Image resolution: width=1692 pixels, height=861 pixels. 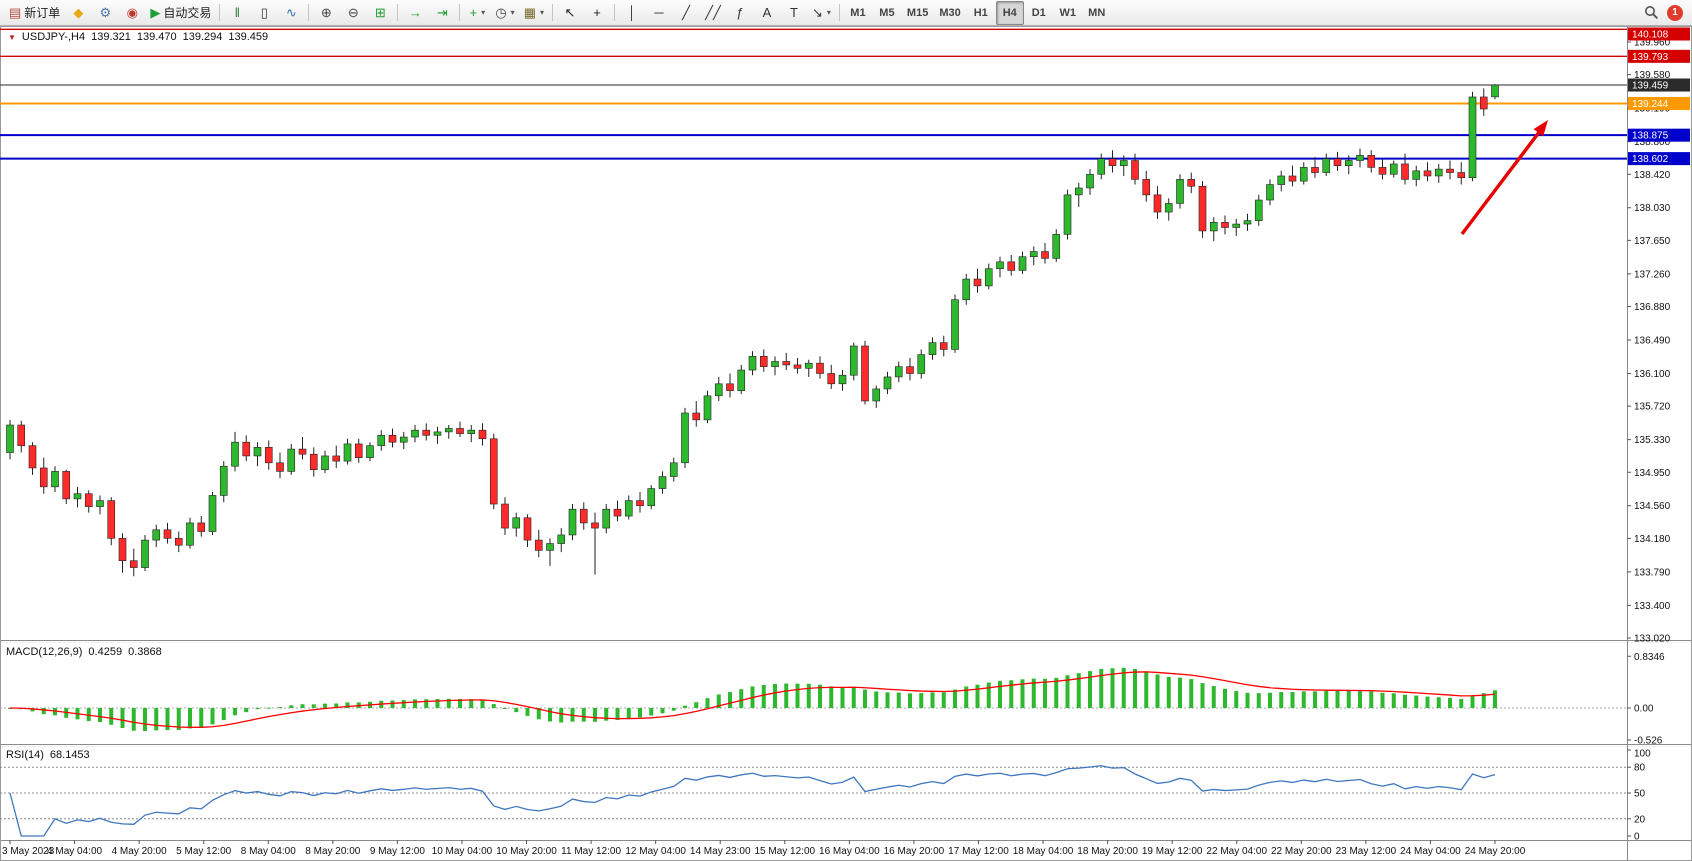 I want to click on timeframe-m30-button: M30, so click(x=950, y=12).